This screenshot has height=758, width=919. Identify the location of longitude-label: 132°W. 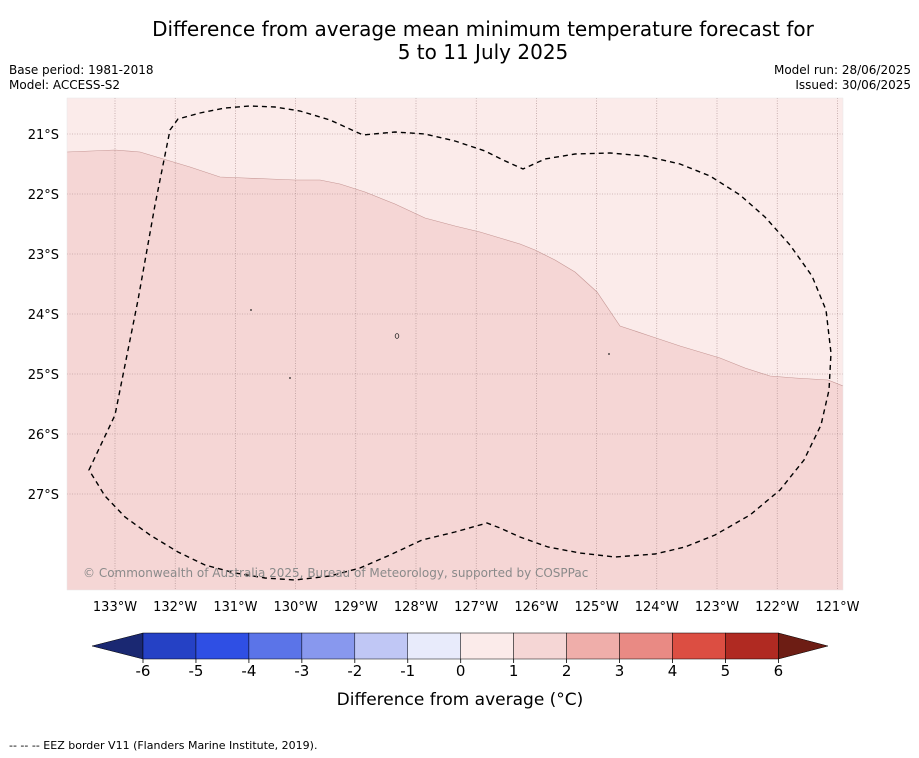
(175, 607).